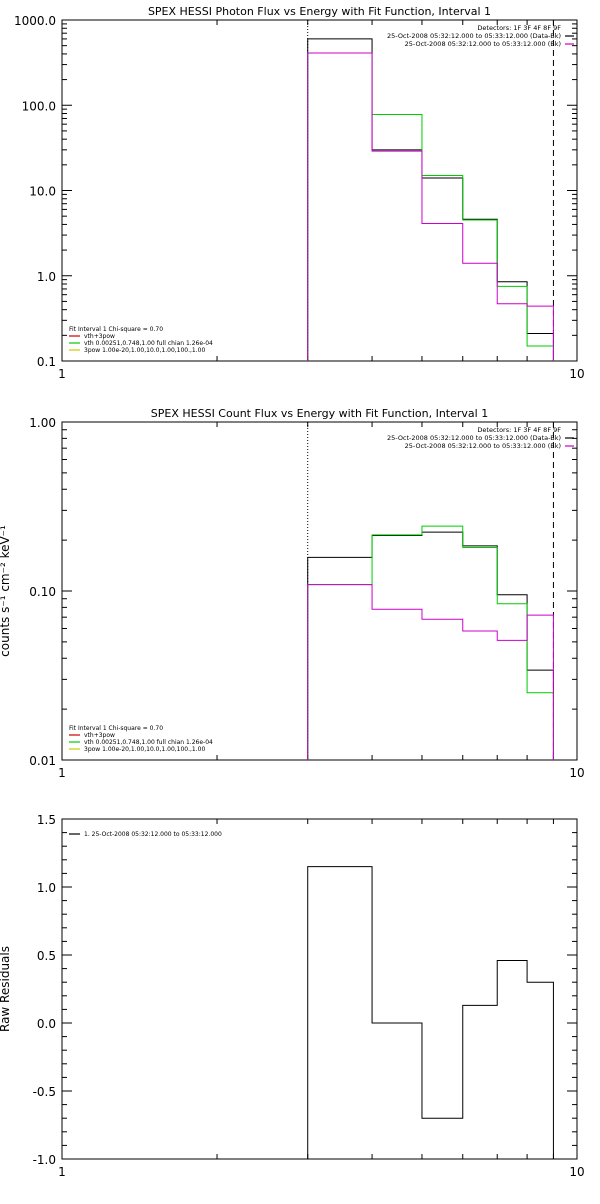  I want to click on y-tick-label: 1.5, so click(46, 820).